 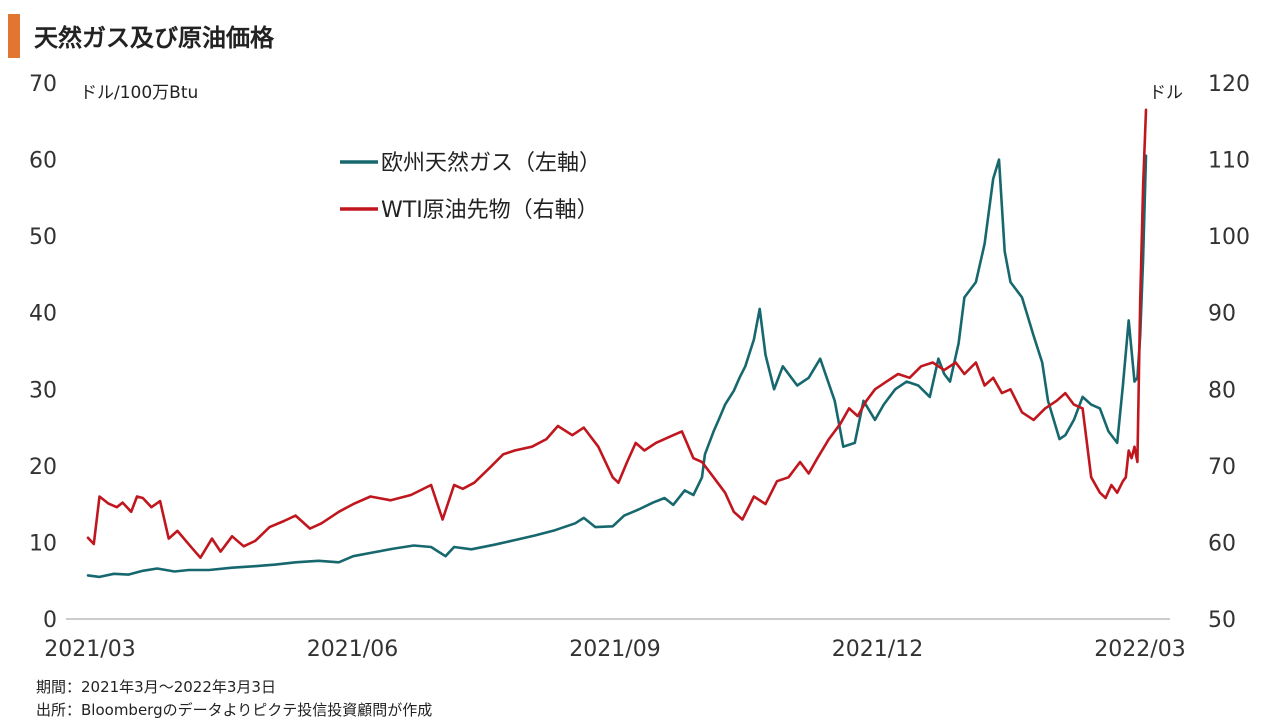 I want to click on y-left-tick-label: 50, so click(x=43, y=237).